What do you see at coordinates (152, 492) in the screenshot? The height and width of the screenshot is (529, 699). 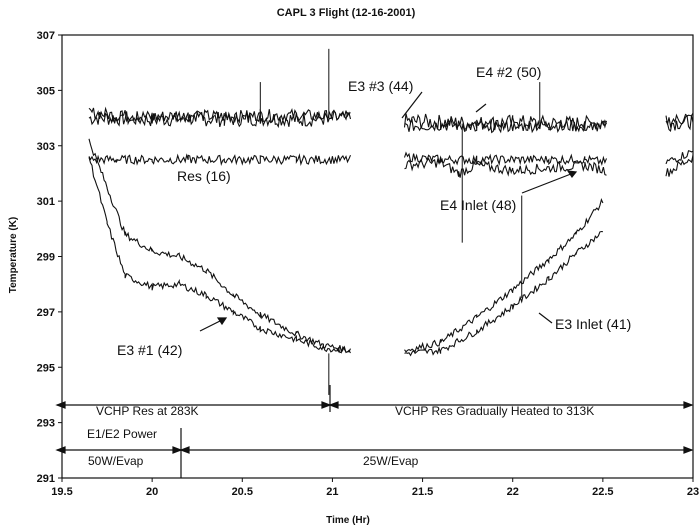 I see `x-tick-label: 20` at bounding box center [152, 492].